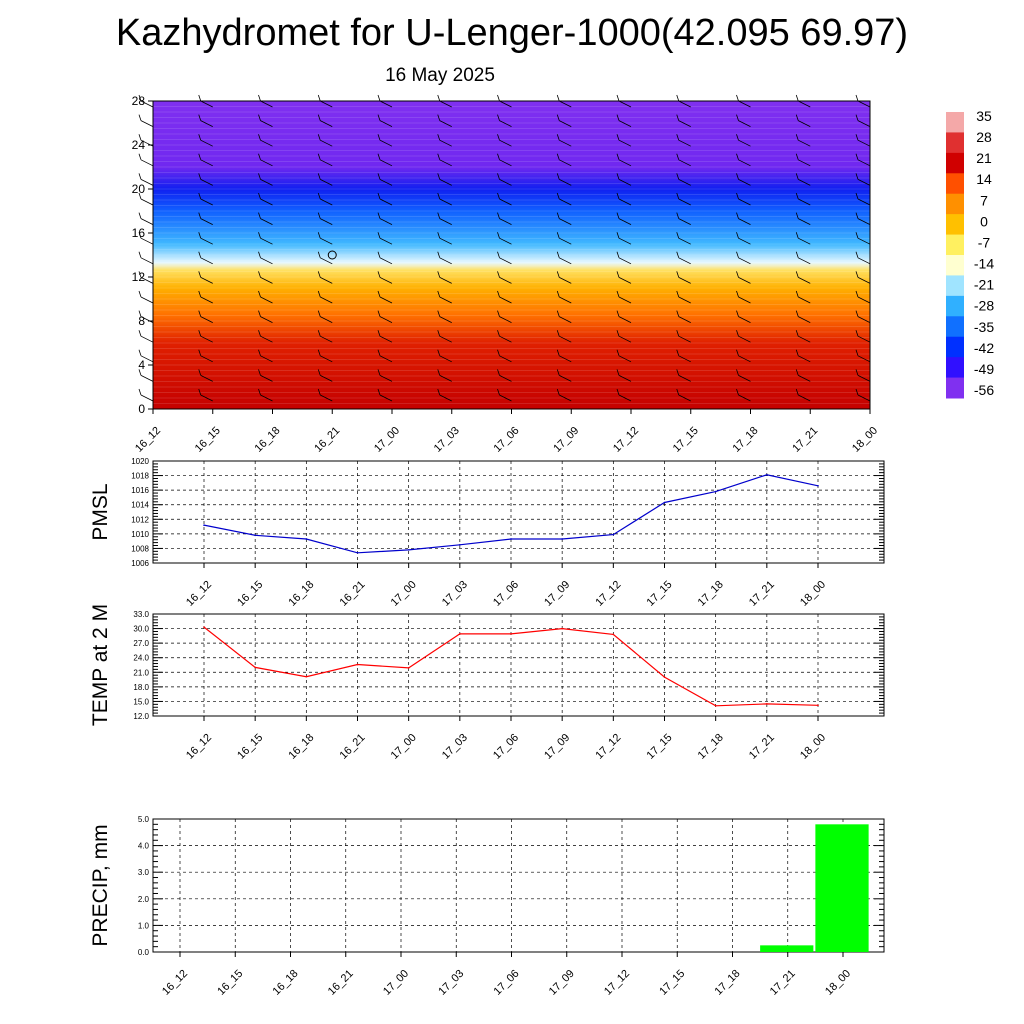  I want to click on x-tick-label: 17_12, so click(608, 594).